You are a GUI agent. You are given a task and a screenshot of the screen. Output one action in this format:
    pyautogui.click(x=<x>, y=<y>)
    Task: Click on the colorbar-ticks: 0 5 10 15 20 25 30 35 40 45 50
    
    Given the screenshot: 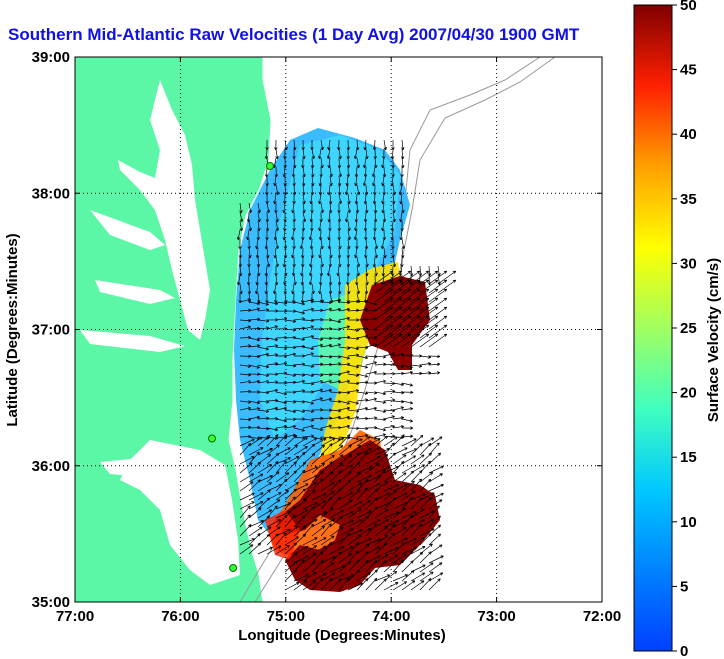 What is the action you would take?
    pyautogui.click(x=684, y=329)
    